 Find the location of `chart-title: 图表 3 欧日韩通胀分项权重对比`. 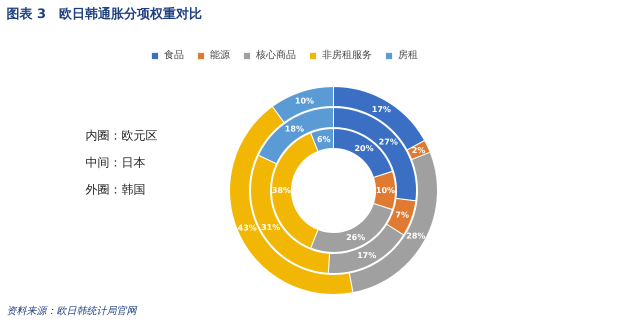

chart-title: 图表 3 欧日韩通胀分项权重对比 is located at coordinates (104, 14).